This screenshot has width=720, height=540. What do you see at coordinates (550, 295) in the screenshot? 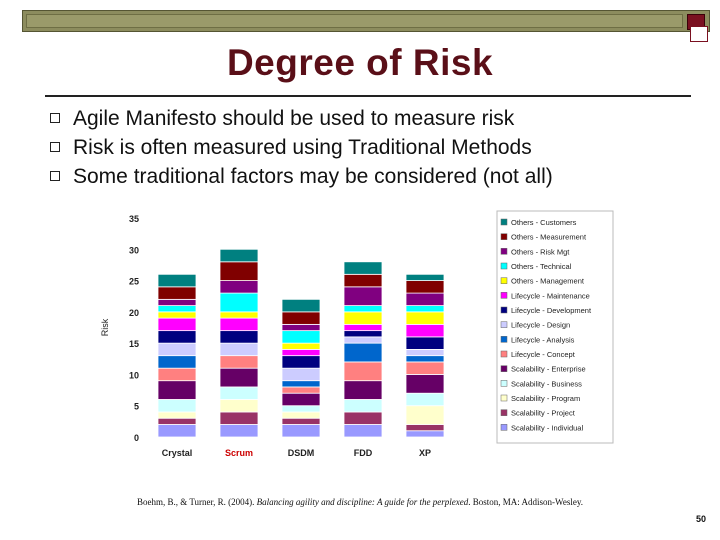
I see `legend-label: Lifecycle - Maintenance` at bounding box center [550, 295].